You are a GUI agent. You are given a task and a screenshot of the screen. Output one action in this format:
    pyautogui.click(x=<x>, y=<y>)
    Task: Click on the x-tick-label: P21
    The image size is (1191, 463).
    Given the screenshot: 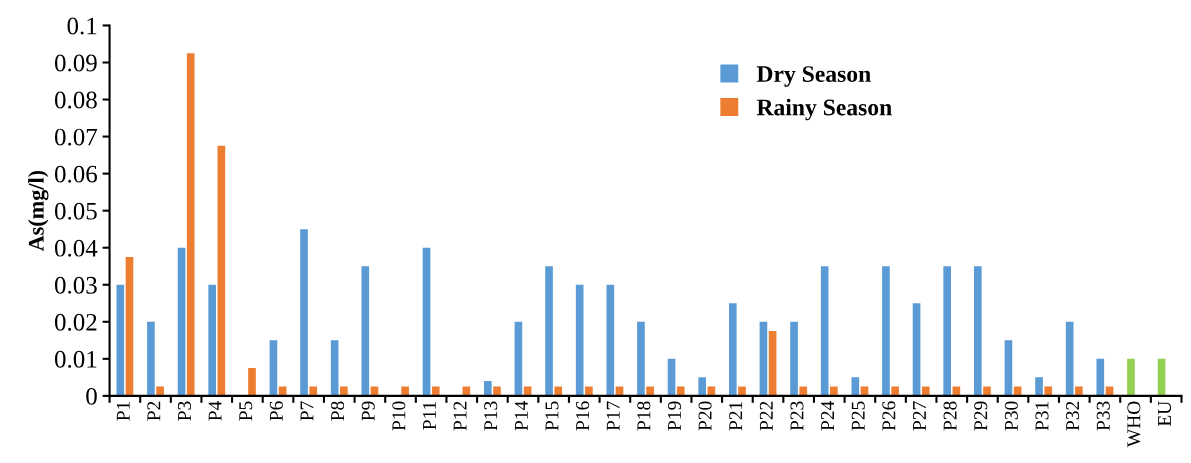 What is the action you would take?
    pyautogui.click(x=736, y=416)
    